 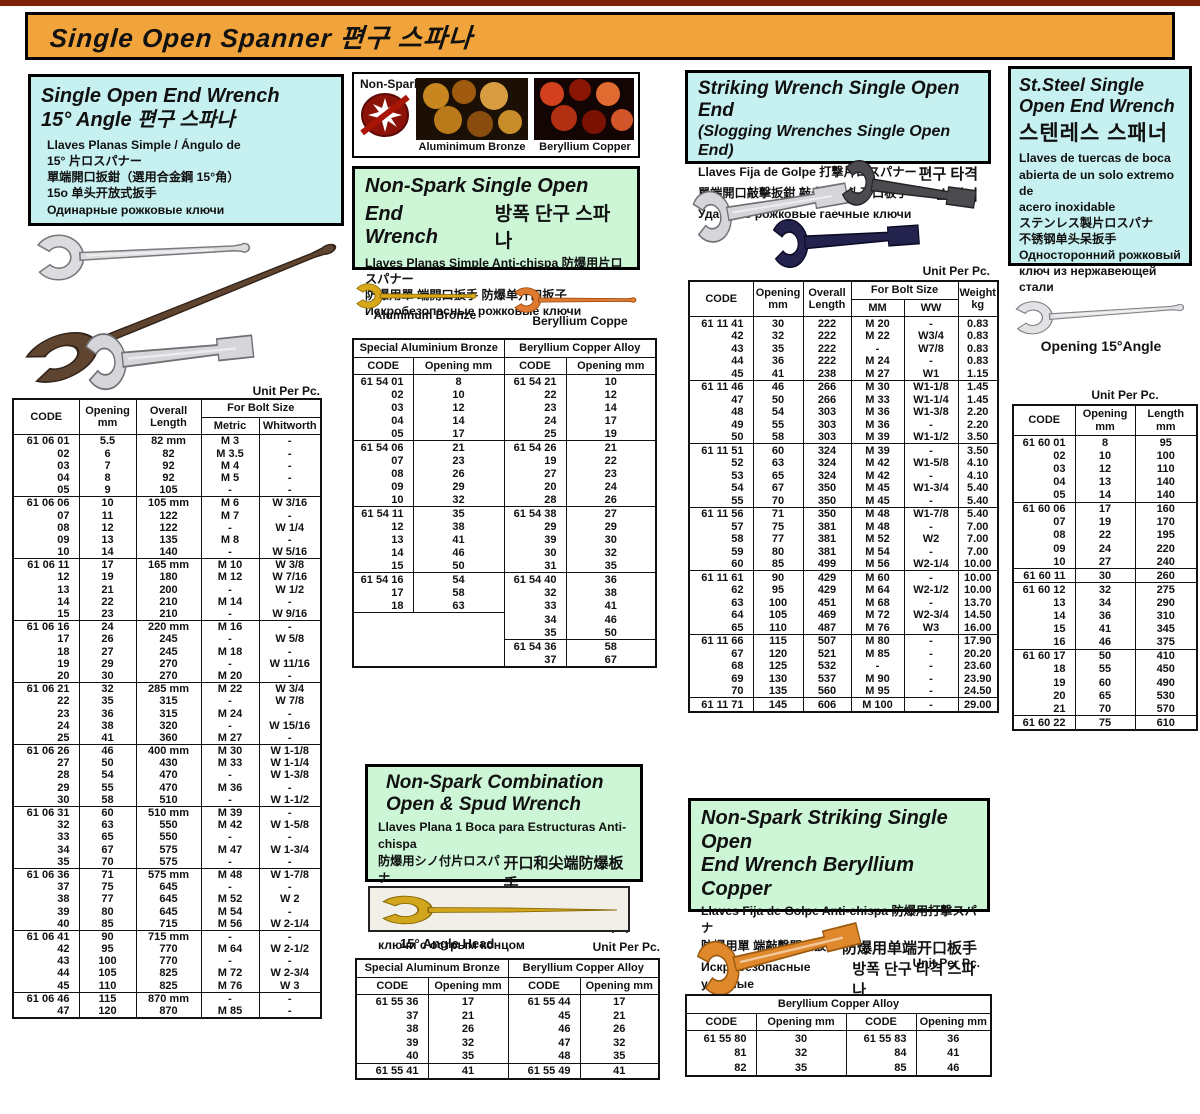 I want to click on table-row: 05 17 25 19, so click(x=504, y=434).